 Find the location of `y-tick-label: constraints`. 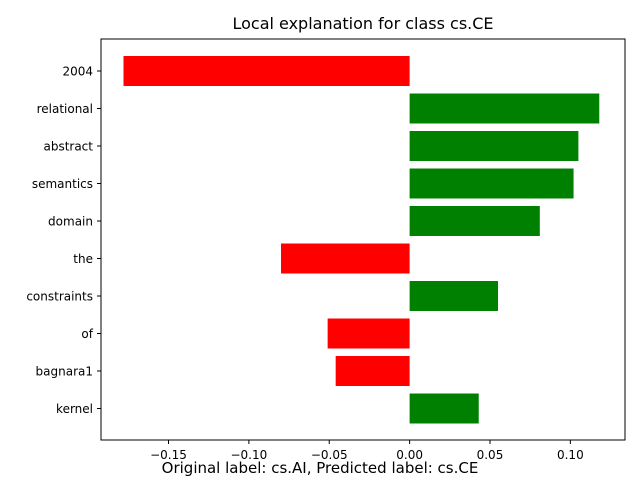

y-tick-label: constraints is located at coordinates (59, 297).